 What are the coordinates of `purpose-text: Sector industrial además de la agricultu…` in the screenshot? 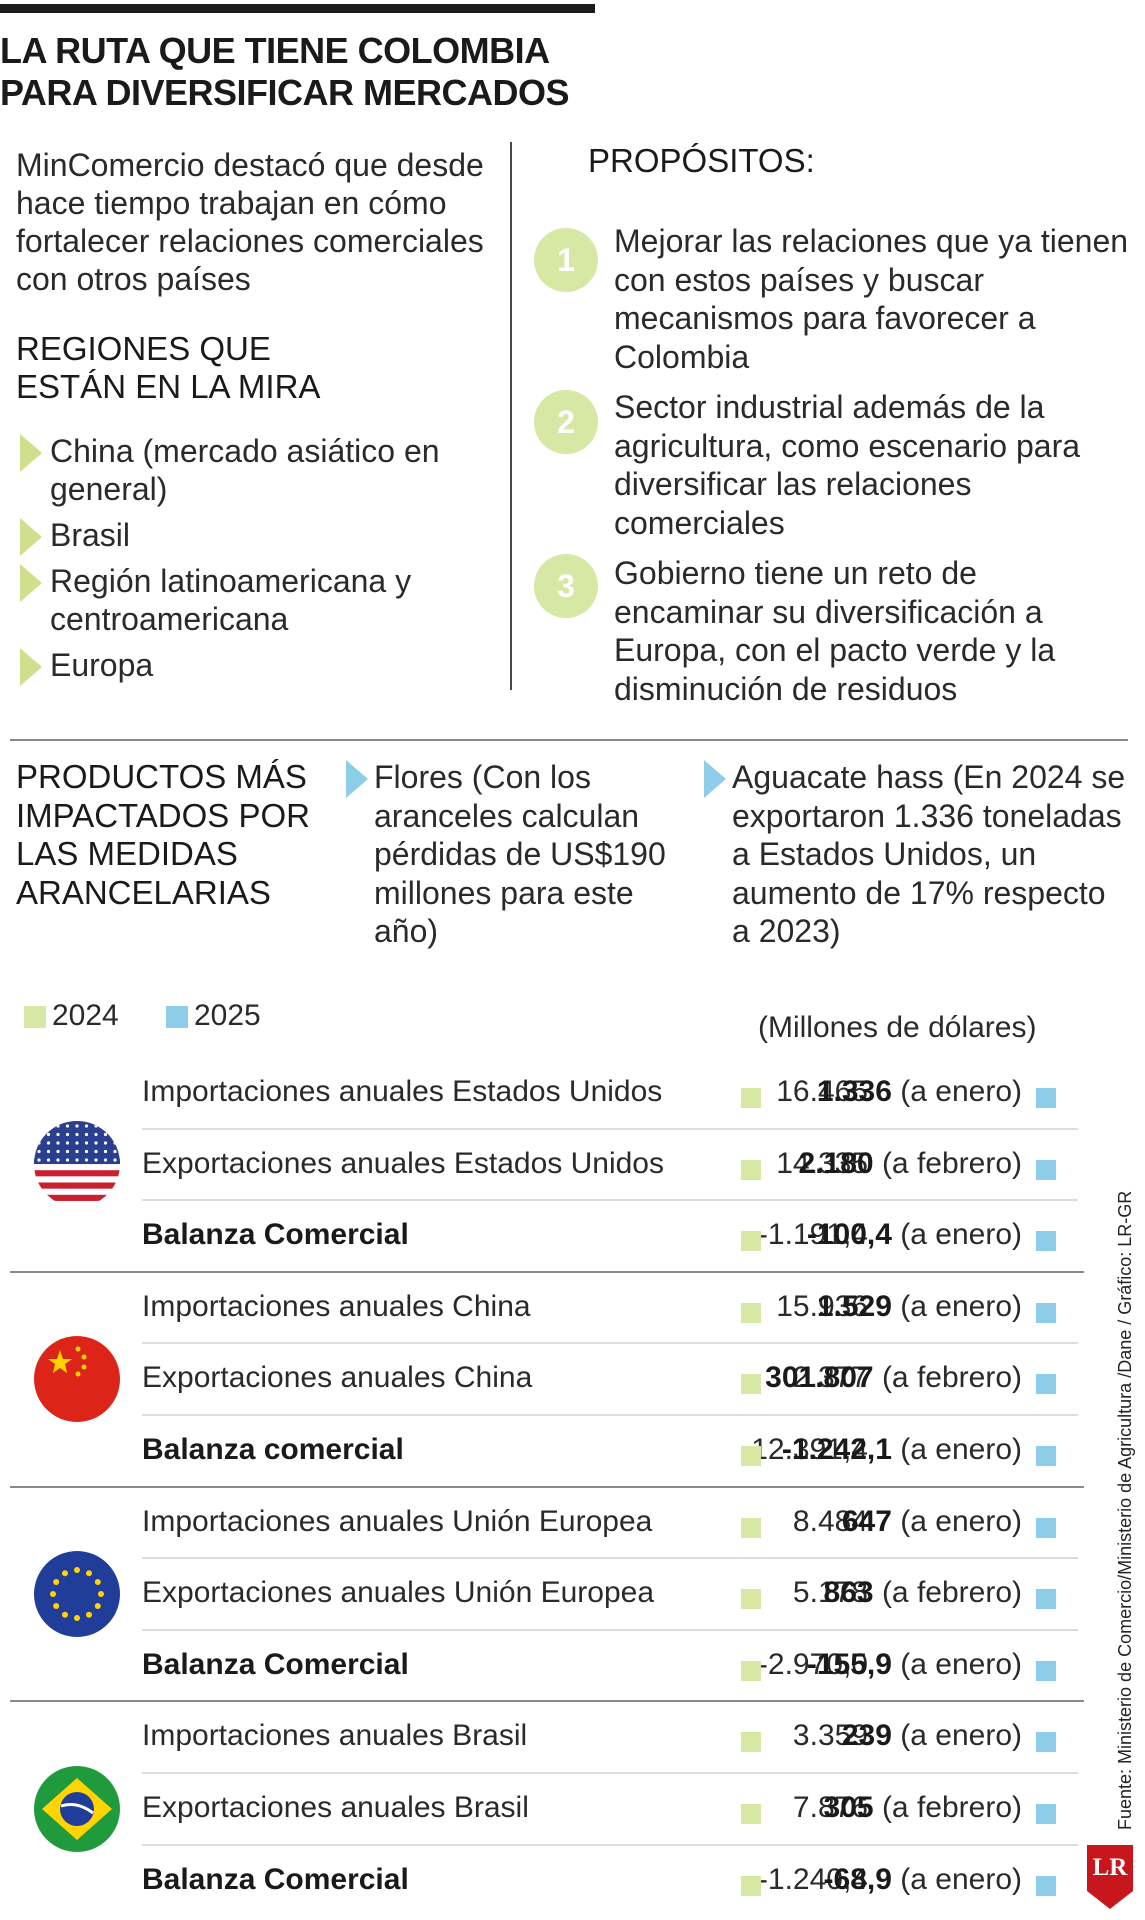 It's located at (847, 465).